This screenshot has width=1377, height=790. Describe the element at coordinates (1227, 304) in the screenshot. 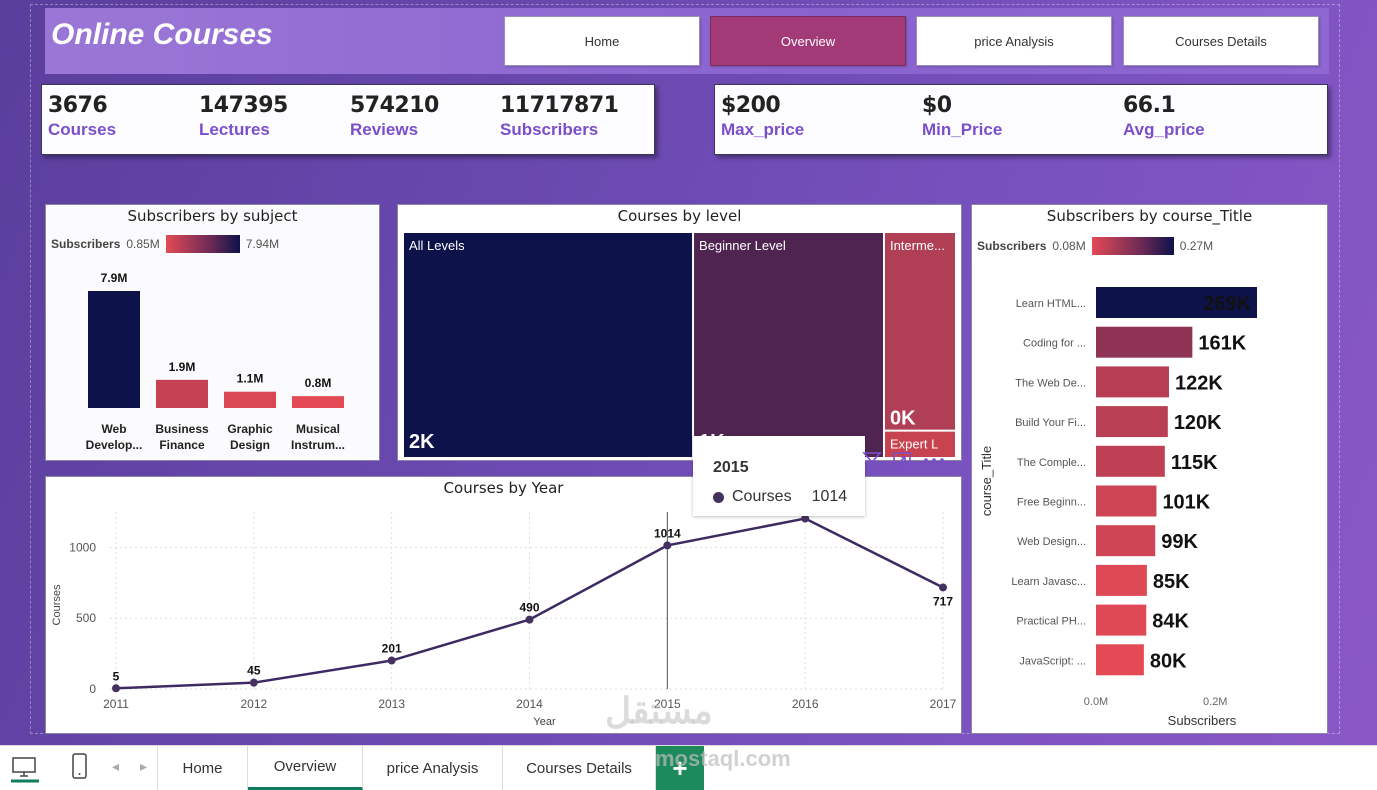

I see `data-label: 269K` at that location.